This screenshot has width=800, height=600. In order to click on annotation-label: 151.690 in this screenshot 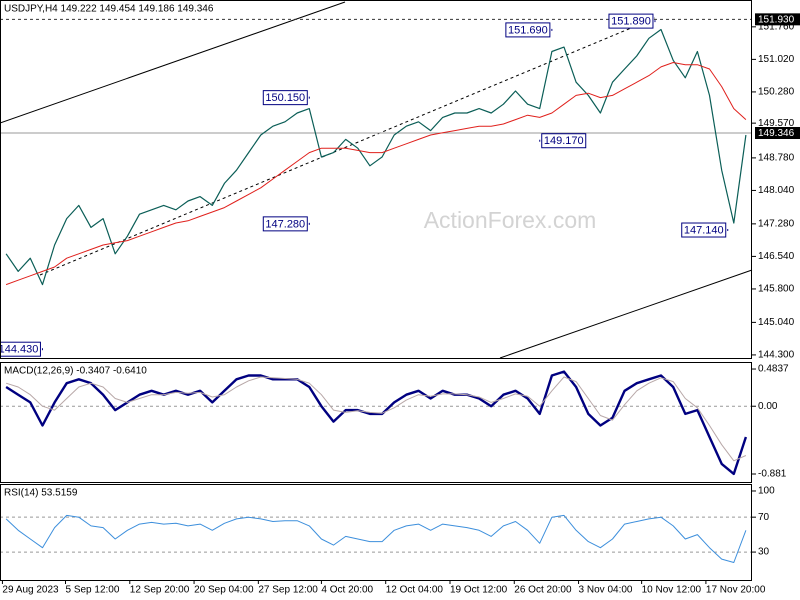, I will do `click(528, 30)`.